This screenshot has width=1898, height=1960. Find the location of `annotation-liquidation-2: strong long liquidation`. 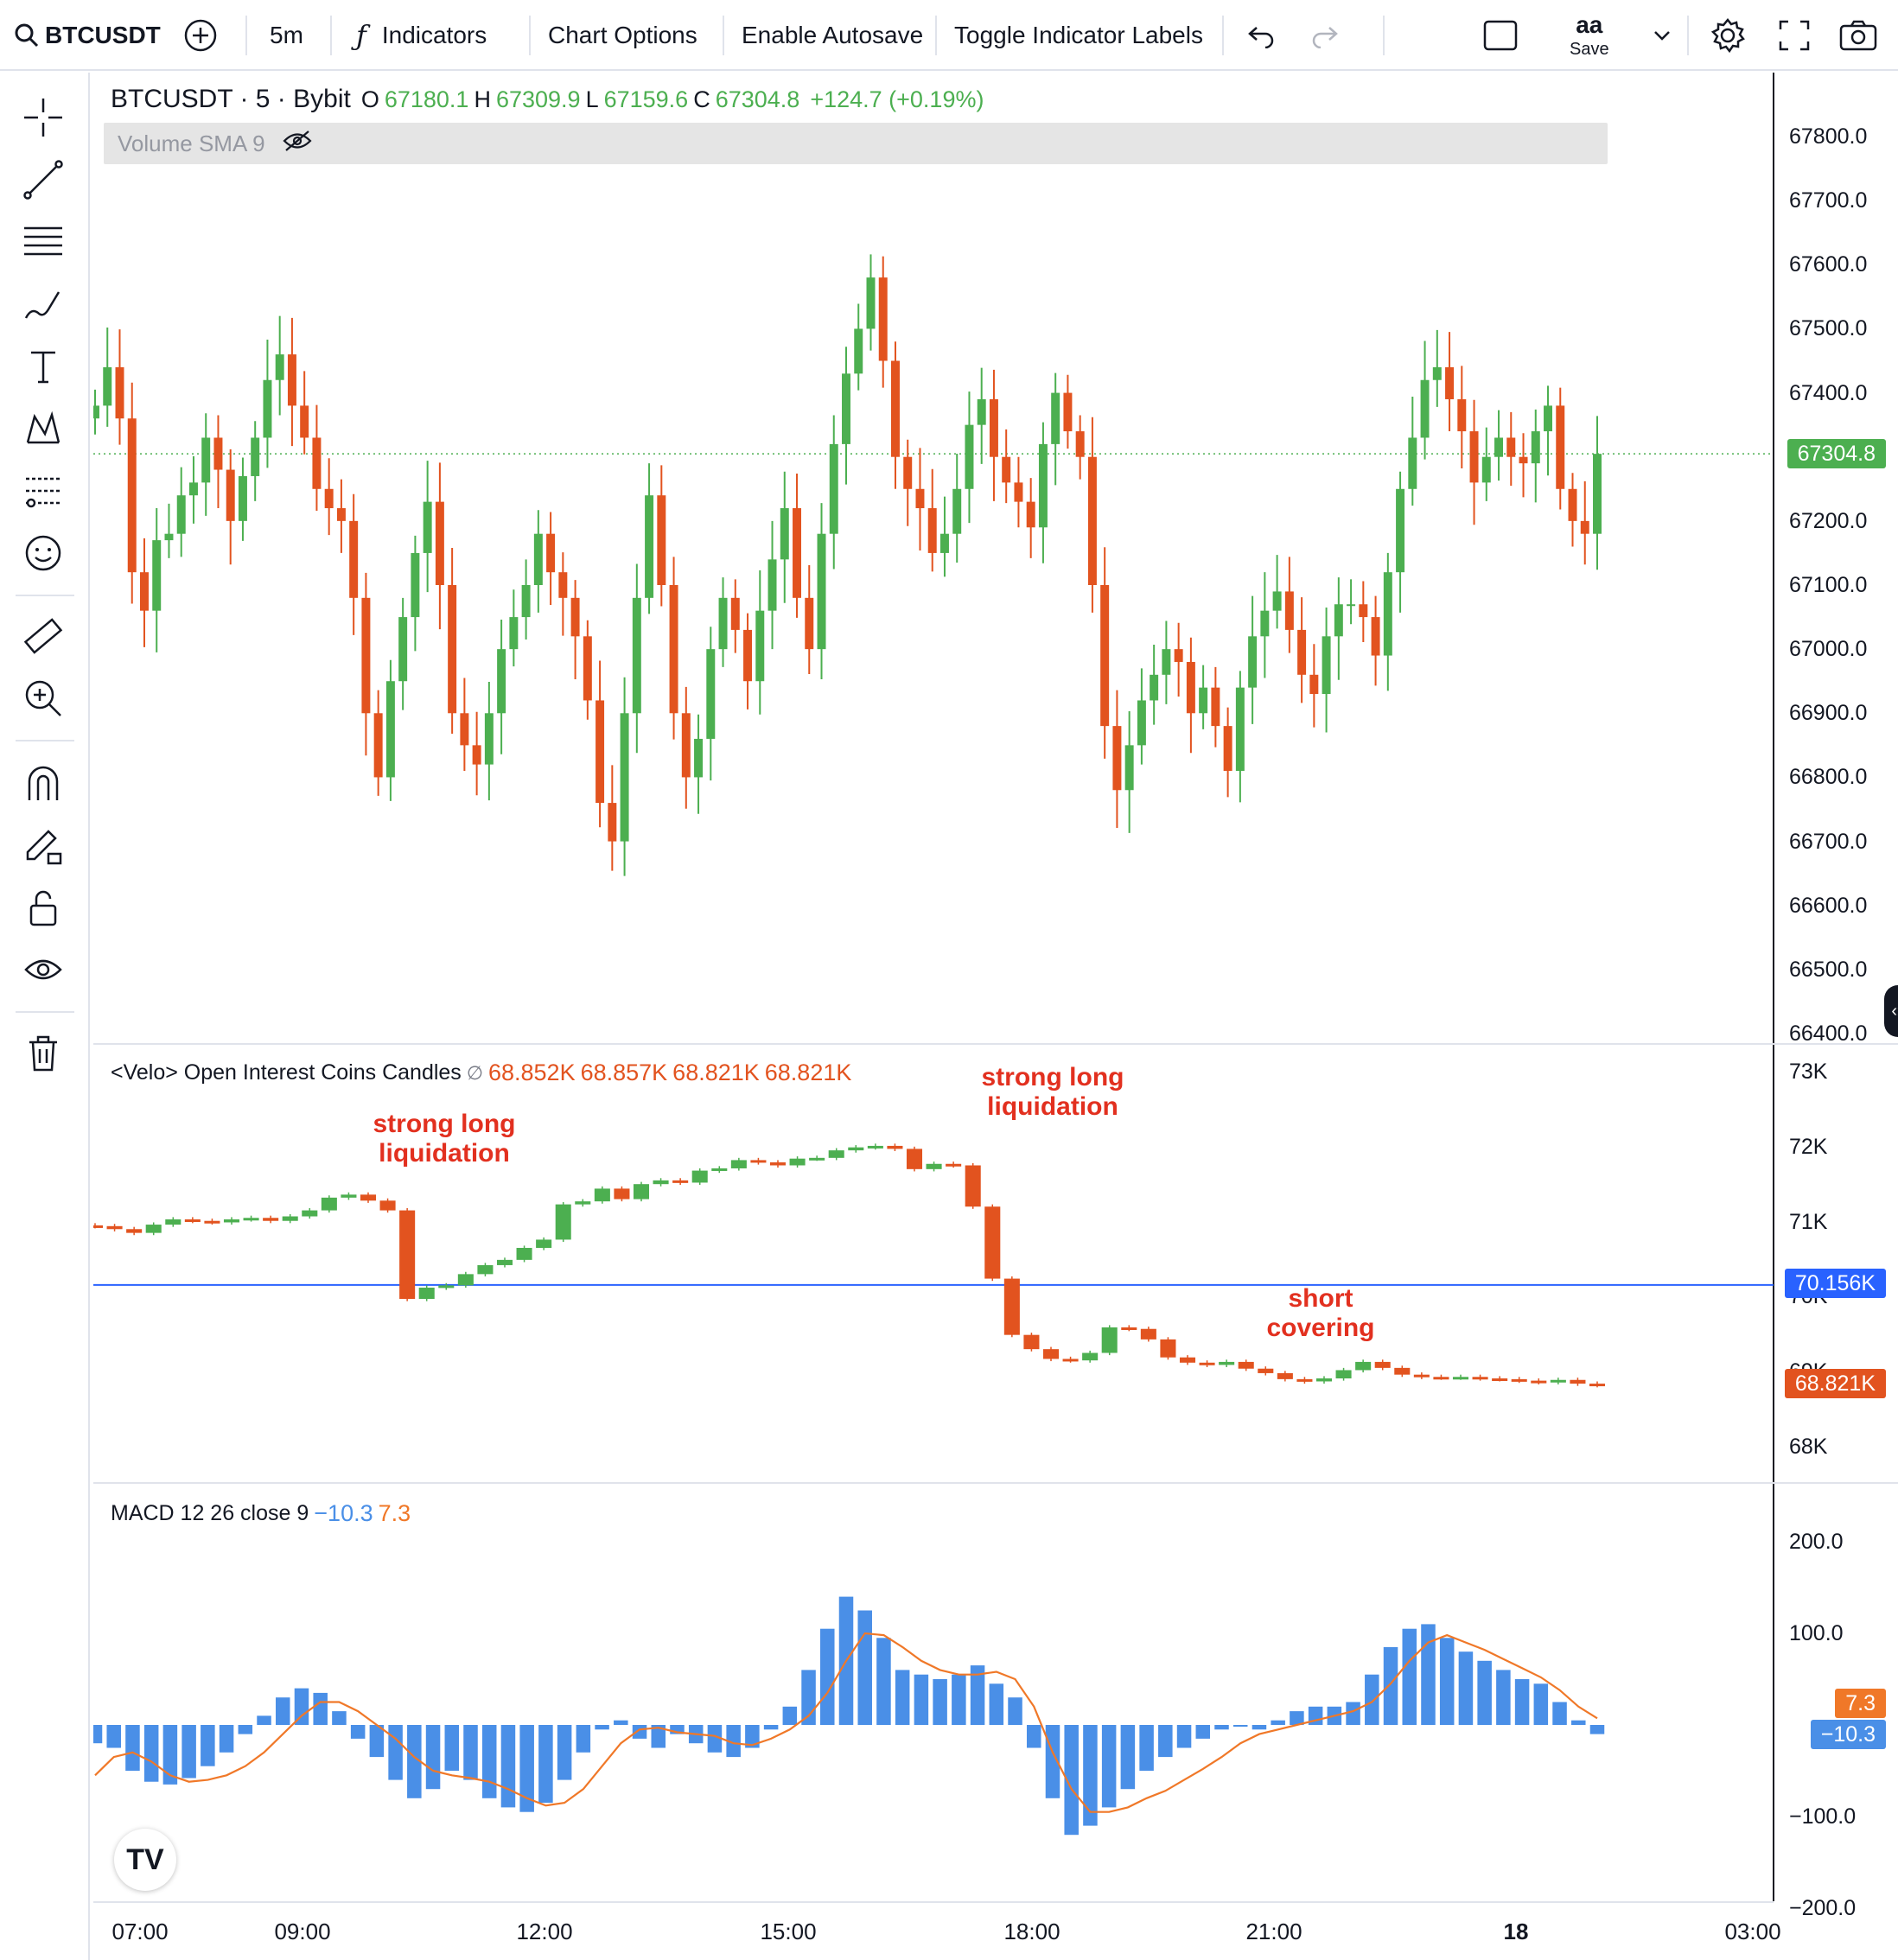

annotation-liquidation-2: strong long liquidation is located at coordinates (1053, 1092).